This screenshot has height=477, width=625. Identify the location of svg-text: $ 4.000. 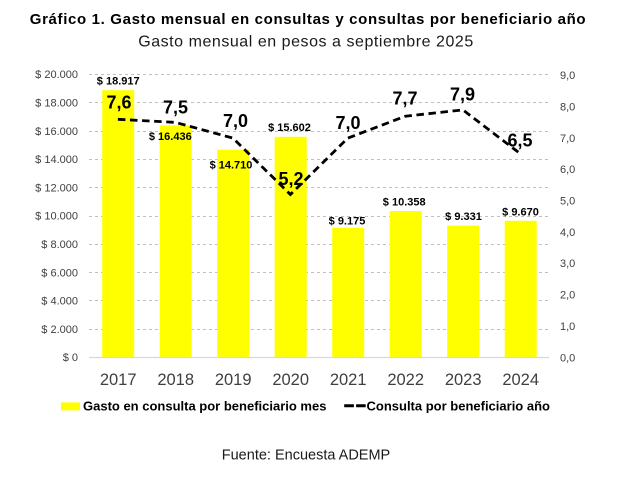
(59, 302).